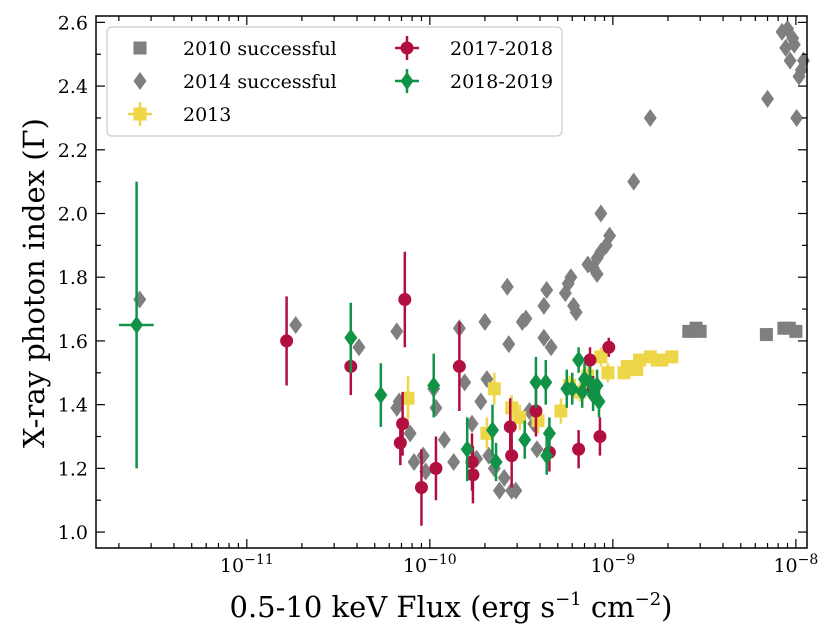 The height and width of the screenshot is (638, 831). I want to click on legend-label: 2010 successful, so click(260, 49).